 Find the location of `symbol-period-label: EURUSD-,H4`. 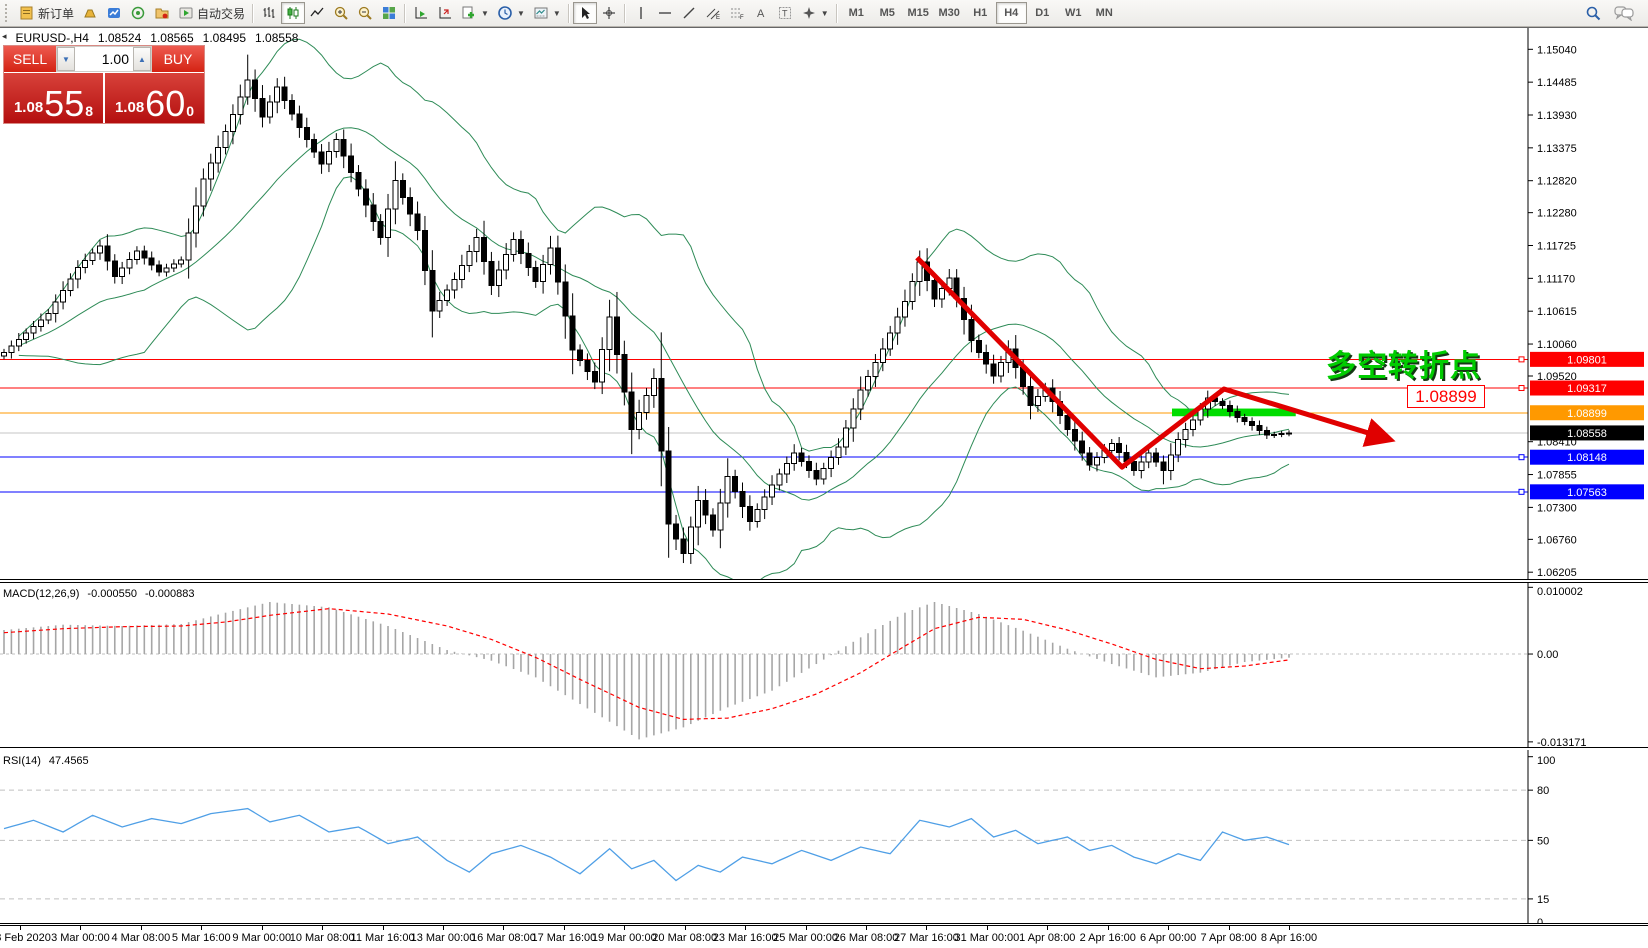

symbol-period-label: EURUSD-,H4 is located at coordinates (52, 38).